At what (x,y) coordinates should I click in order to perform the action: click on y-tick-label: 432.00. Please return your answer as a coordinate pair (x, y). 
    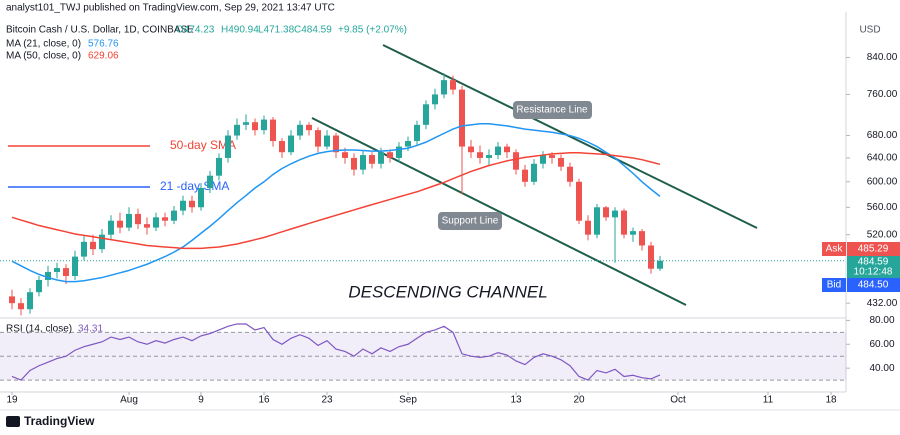
    Looking at the image, I should click on (882, 303).